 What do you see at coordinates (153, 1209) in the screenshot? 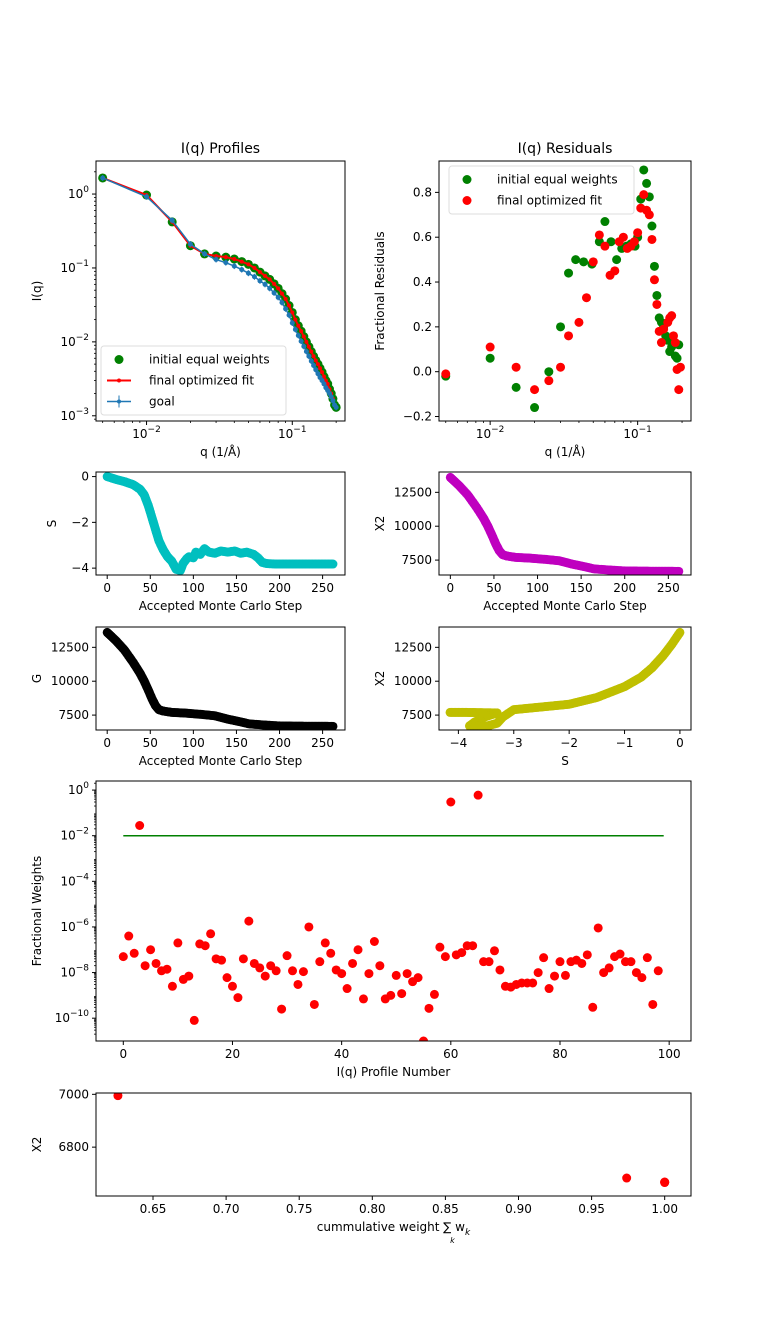
I see `x-tick-label: 0.65` at bounding box center [153, 1209].